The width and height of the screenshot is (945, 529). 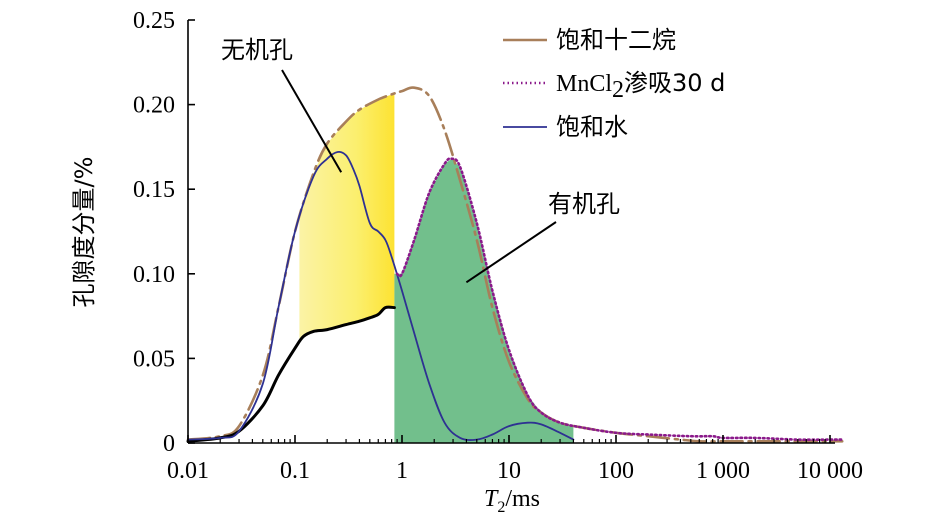 I want to click on y-tick-label: 0, so click(x=169, y=444).